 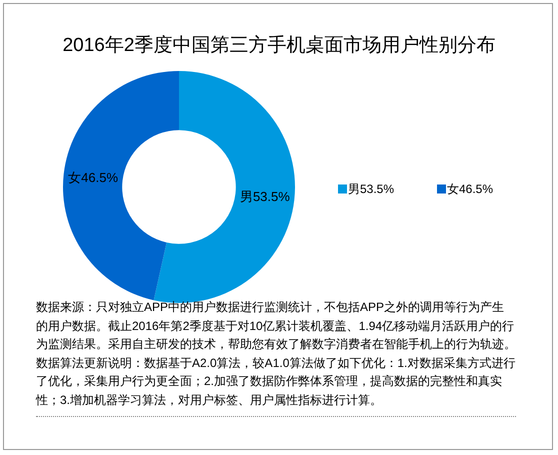 I want to click on chart-title: 2016年2季度中国第三方手机桌面市场用户性别分布, so click(x=279, y=46).